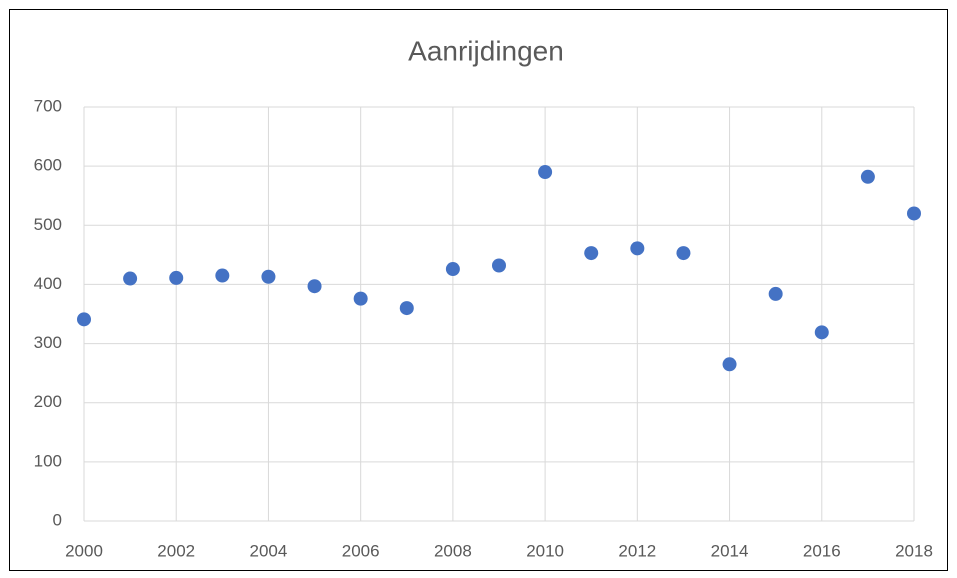 The width and height of the screenshot is (957, 578). I want to click on y-tick-label: 700, so click(48, 105).